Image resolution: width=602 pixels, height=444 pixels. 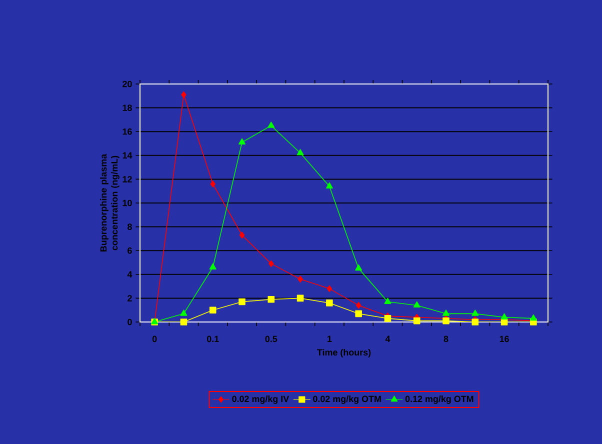 What do you see at coordinates (439, 400) in the screenshot?
I see `legend-label: 0.12 mg/kg OTM` at bounding box center [439, 400].